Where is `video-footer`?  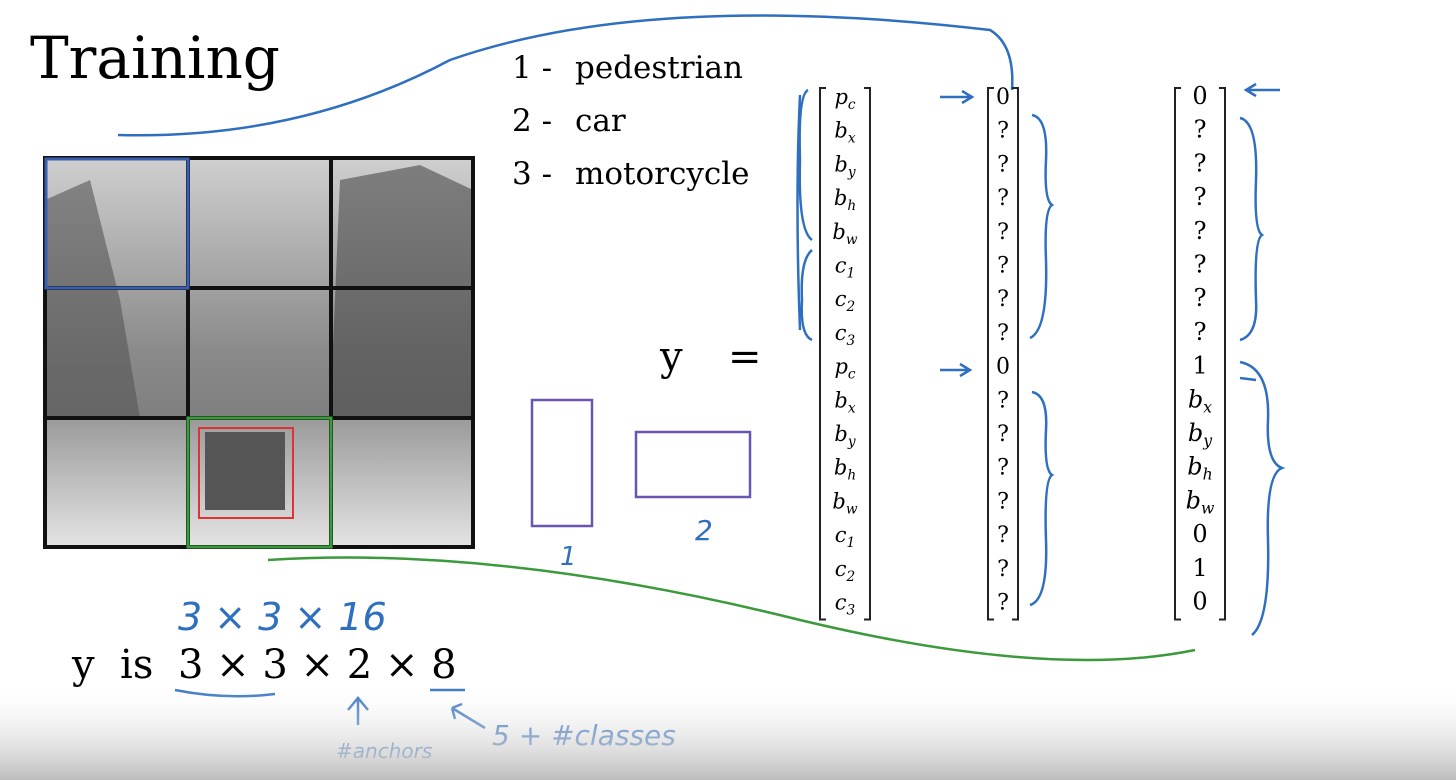
video-footer is located at coordinates (728, 730).